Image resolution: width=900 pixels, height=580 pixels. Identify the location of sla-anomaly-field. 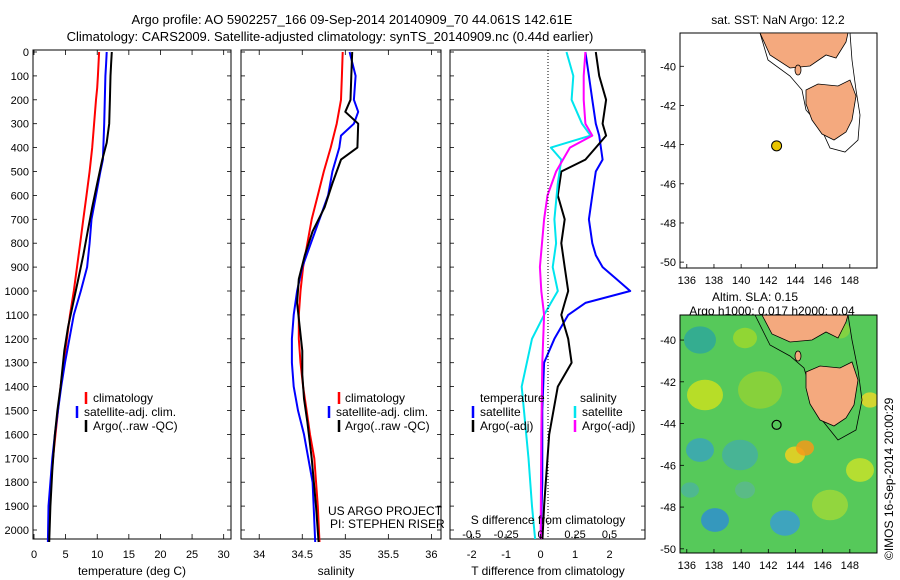
(779, 428).